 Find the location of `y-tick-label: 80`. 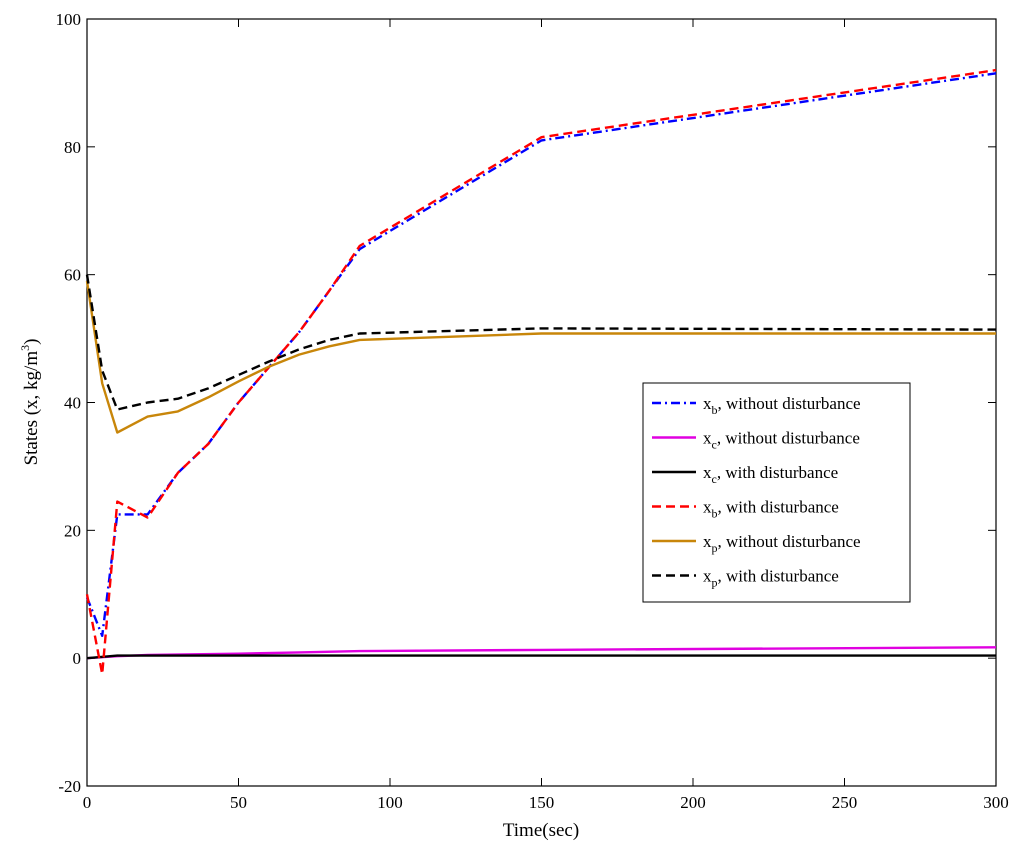

y-tick-label: 80 is located at coordinates (72, 147).